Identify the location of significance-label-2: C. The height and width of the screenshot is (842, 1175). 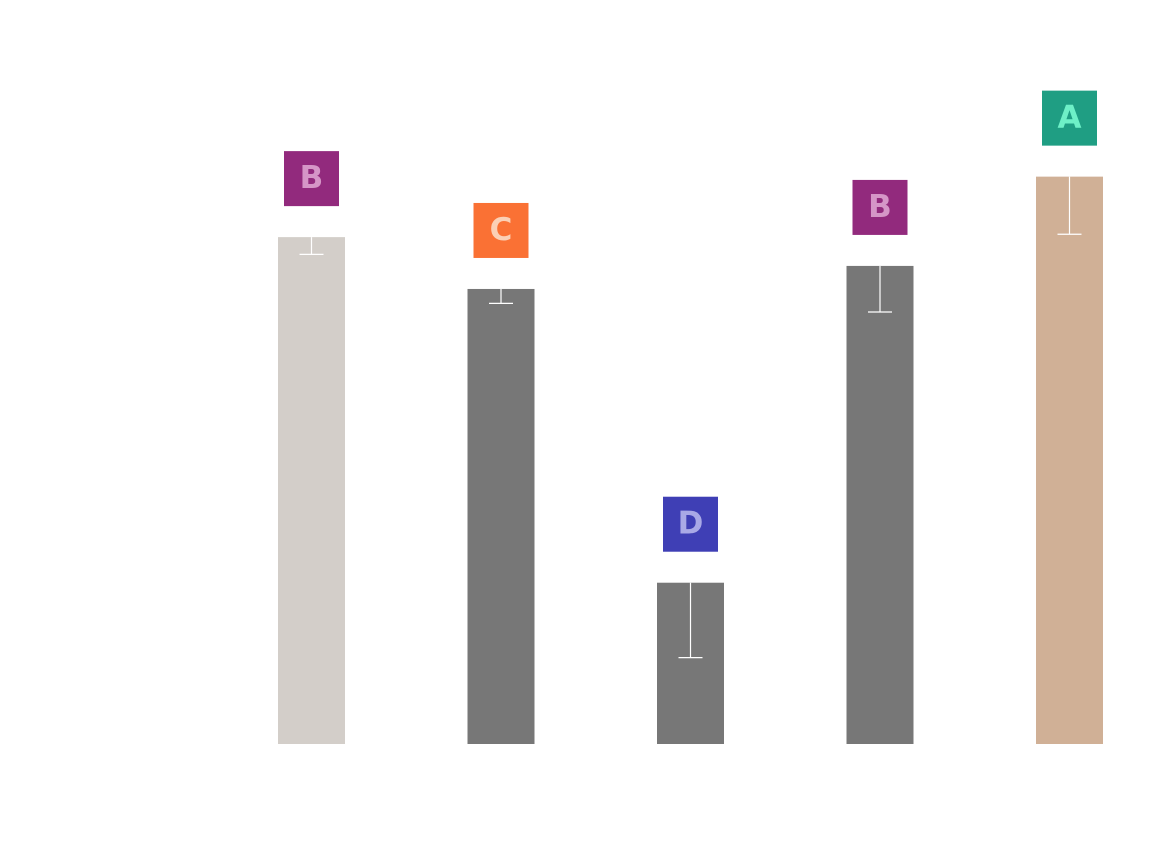
(501, 230).